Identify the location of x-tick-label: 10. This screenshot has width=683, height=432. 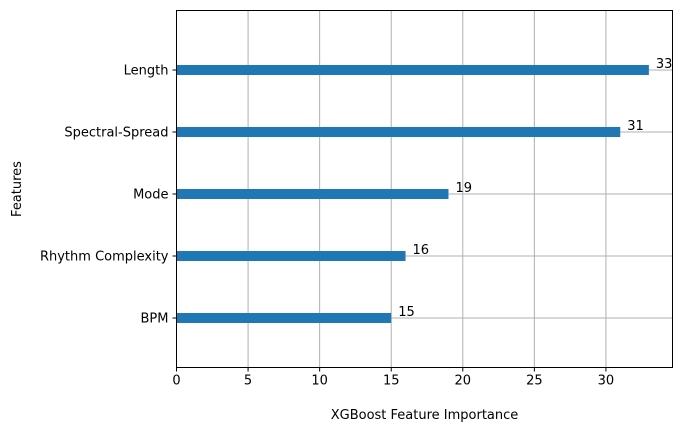
(319, 381).